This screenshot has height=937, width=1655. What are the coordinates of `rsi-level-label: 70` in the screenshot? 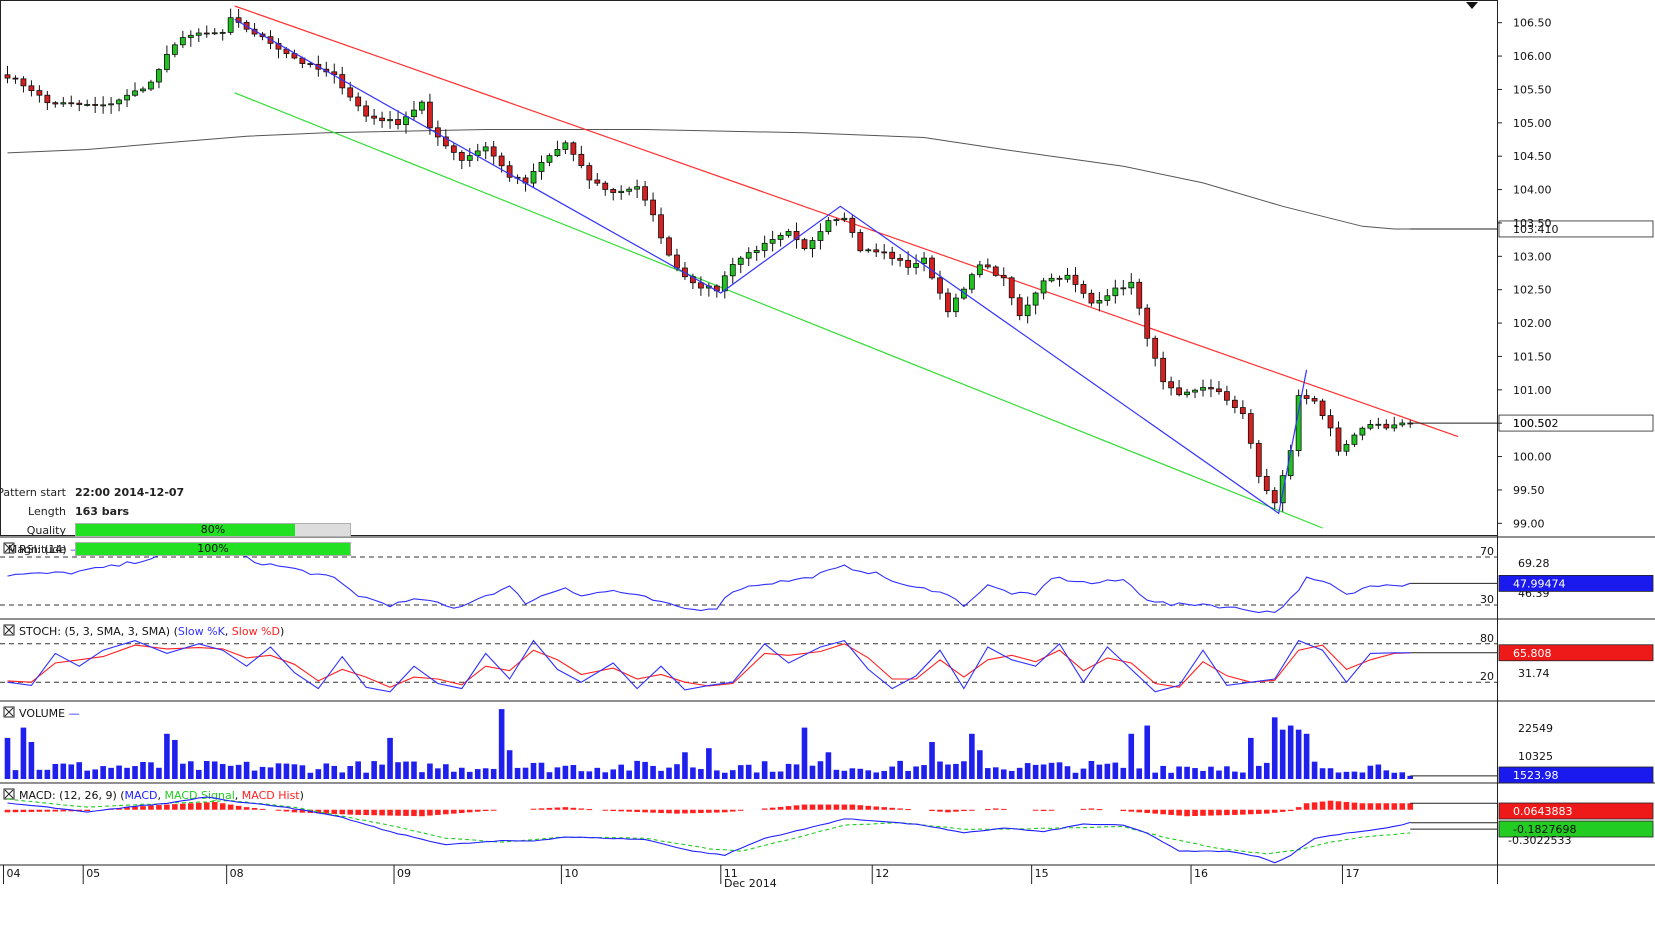 It's located at (1487, 551).